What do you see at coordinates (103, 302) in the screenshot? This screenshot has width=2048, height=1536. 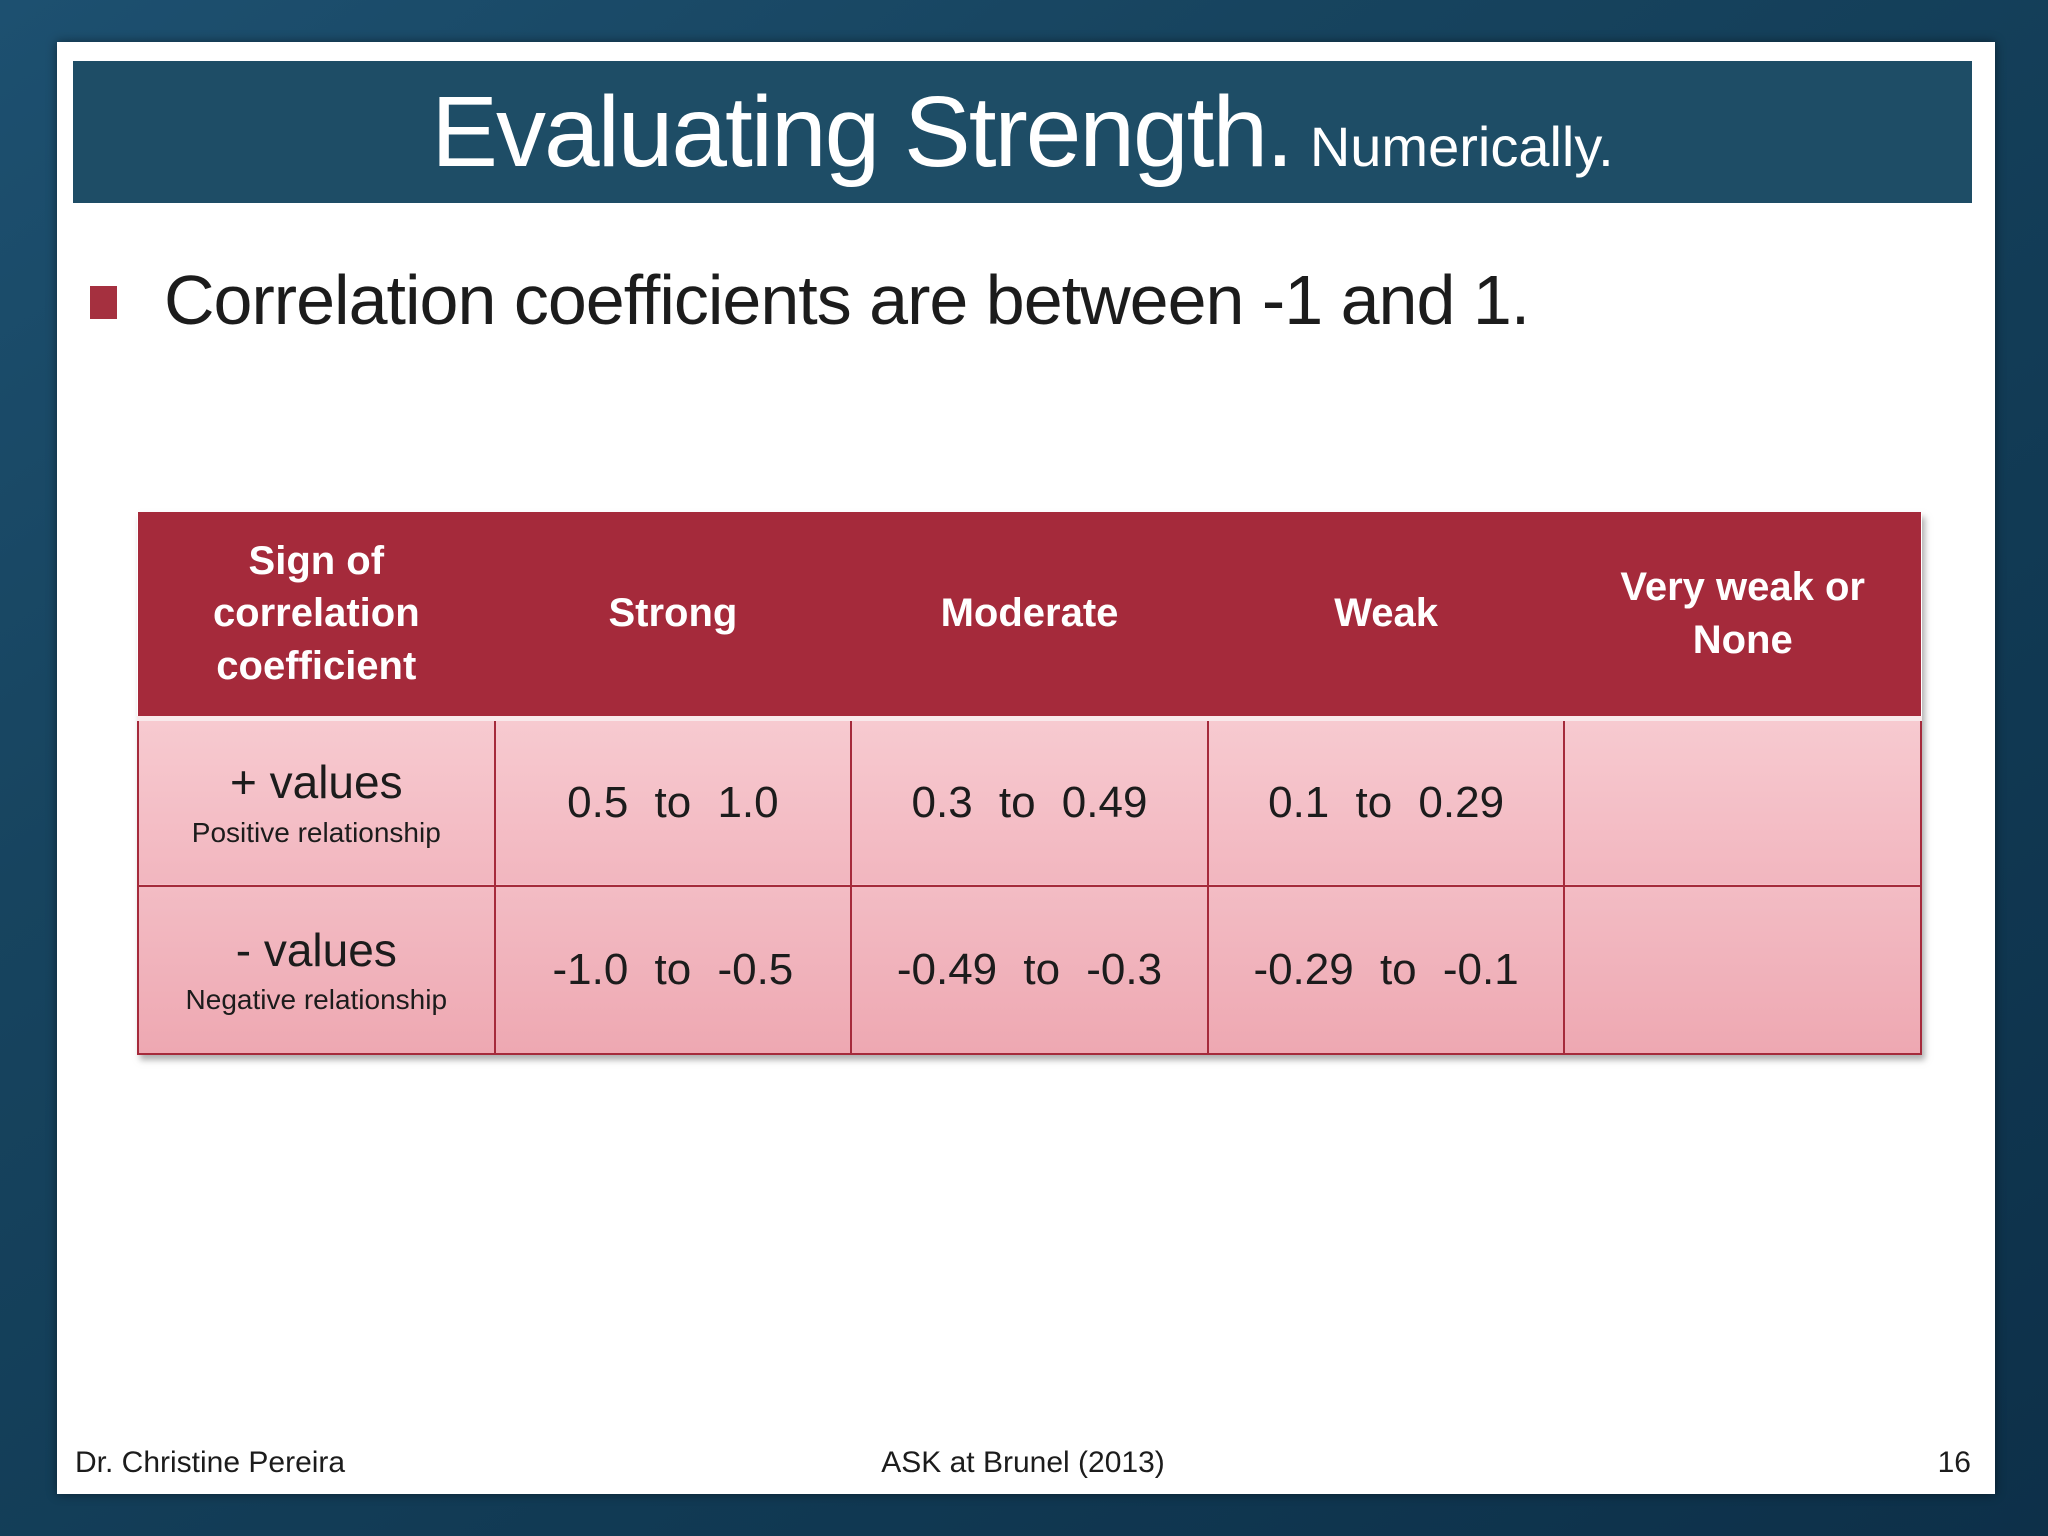 I see `bullet-square-icon` at bounding box center [103, 302].